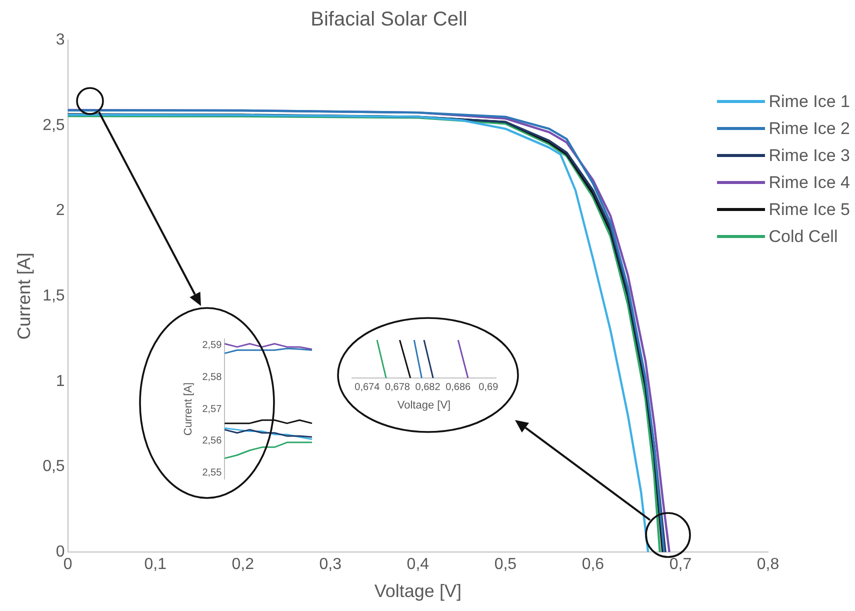 This screenshot has height=611, width=855. What do you see at coordinates (60, 552) in the screenshot?
I see `y-tick-label: 0` at bounding box center [60, 552].